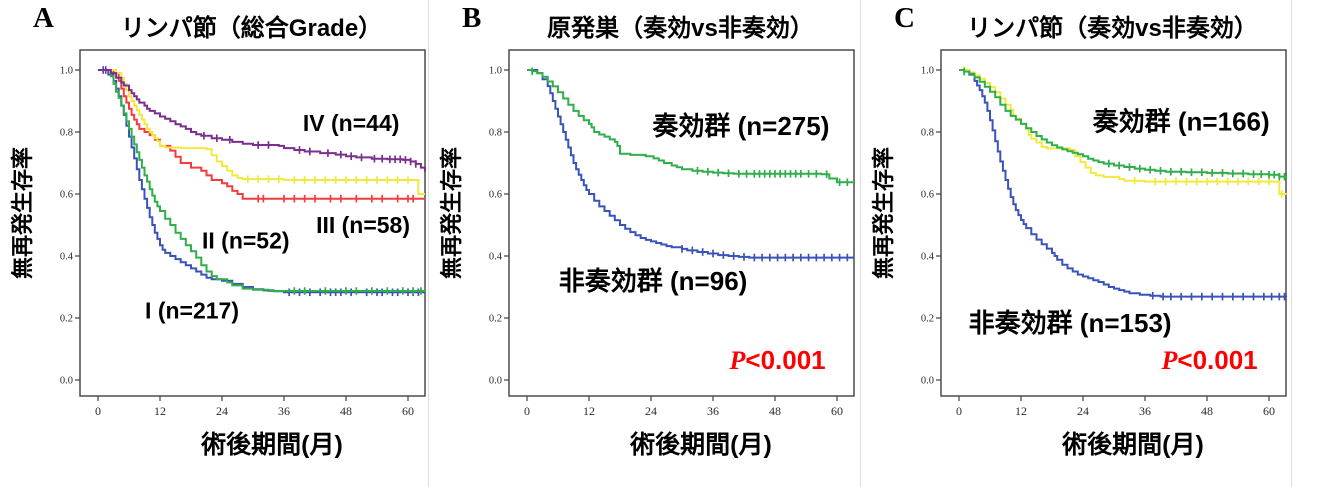  Describe the element at coordinates (192, 310) in the screenshot. I see `series-label: I (n=217)` at that location.